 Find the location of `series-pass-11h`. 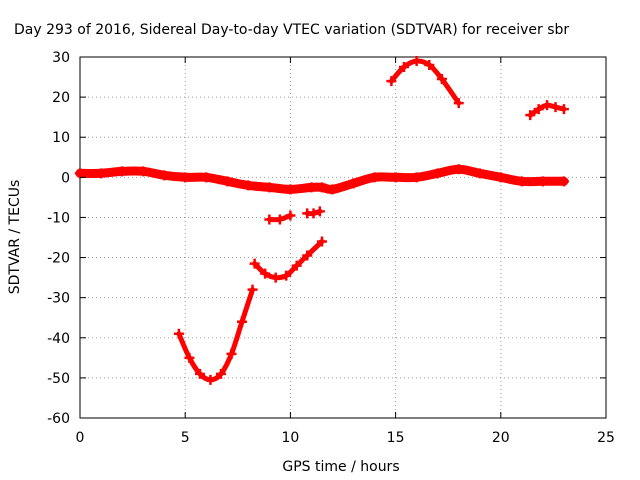

series-pass-11h is located at coordinates (313, 212).